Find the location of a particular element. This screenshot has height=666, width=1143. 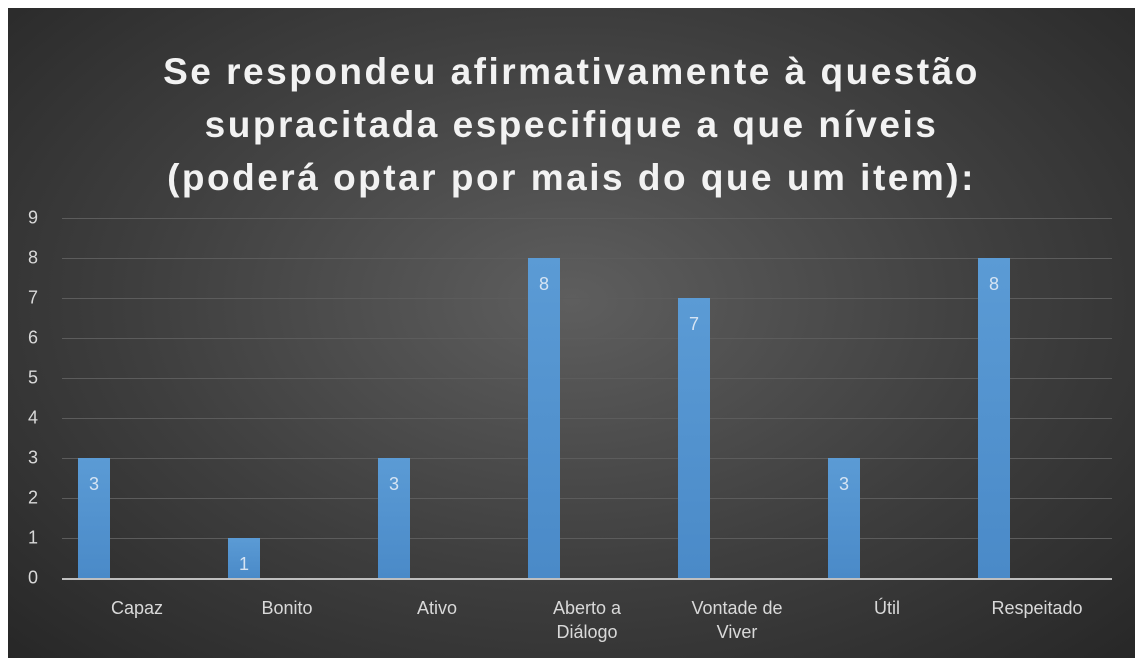

chart-title: (poderá optar por mais do que um item): is located at coordinates (571, 177).